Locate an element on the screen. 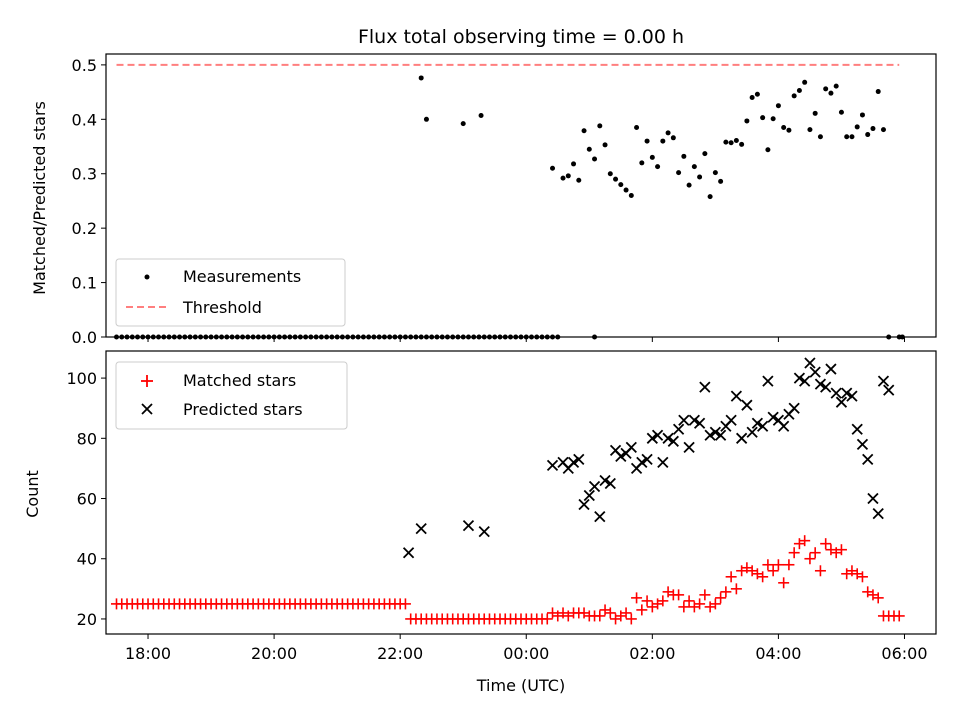 This screenshot has width=960, height=720. bottom-x-tick-label: 06:00 is located at coordinates (904, 653).